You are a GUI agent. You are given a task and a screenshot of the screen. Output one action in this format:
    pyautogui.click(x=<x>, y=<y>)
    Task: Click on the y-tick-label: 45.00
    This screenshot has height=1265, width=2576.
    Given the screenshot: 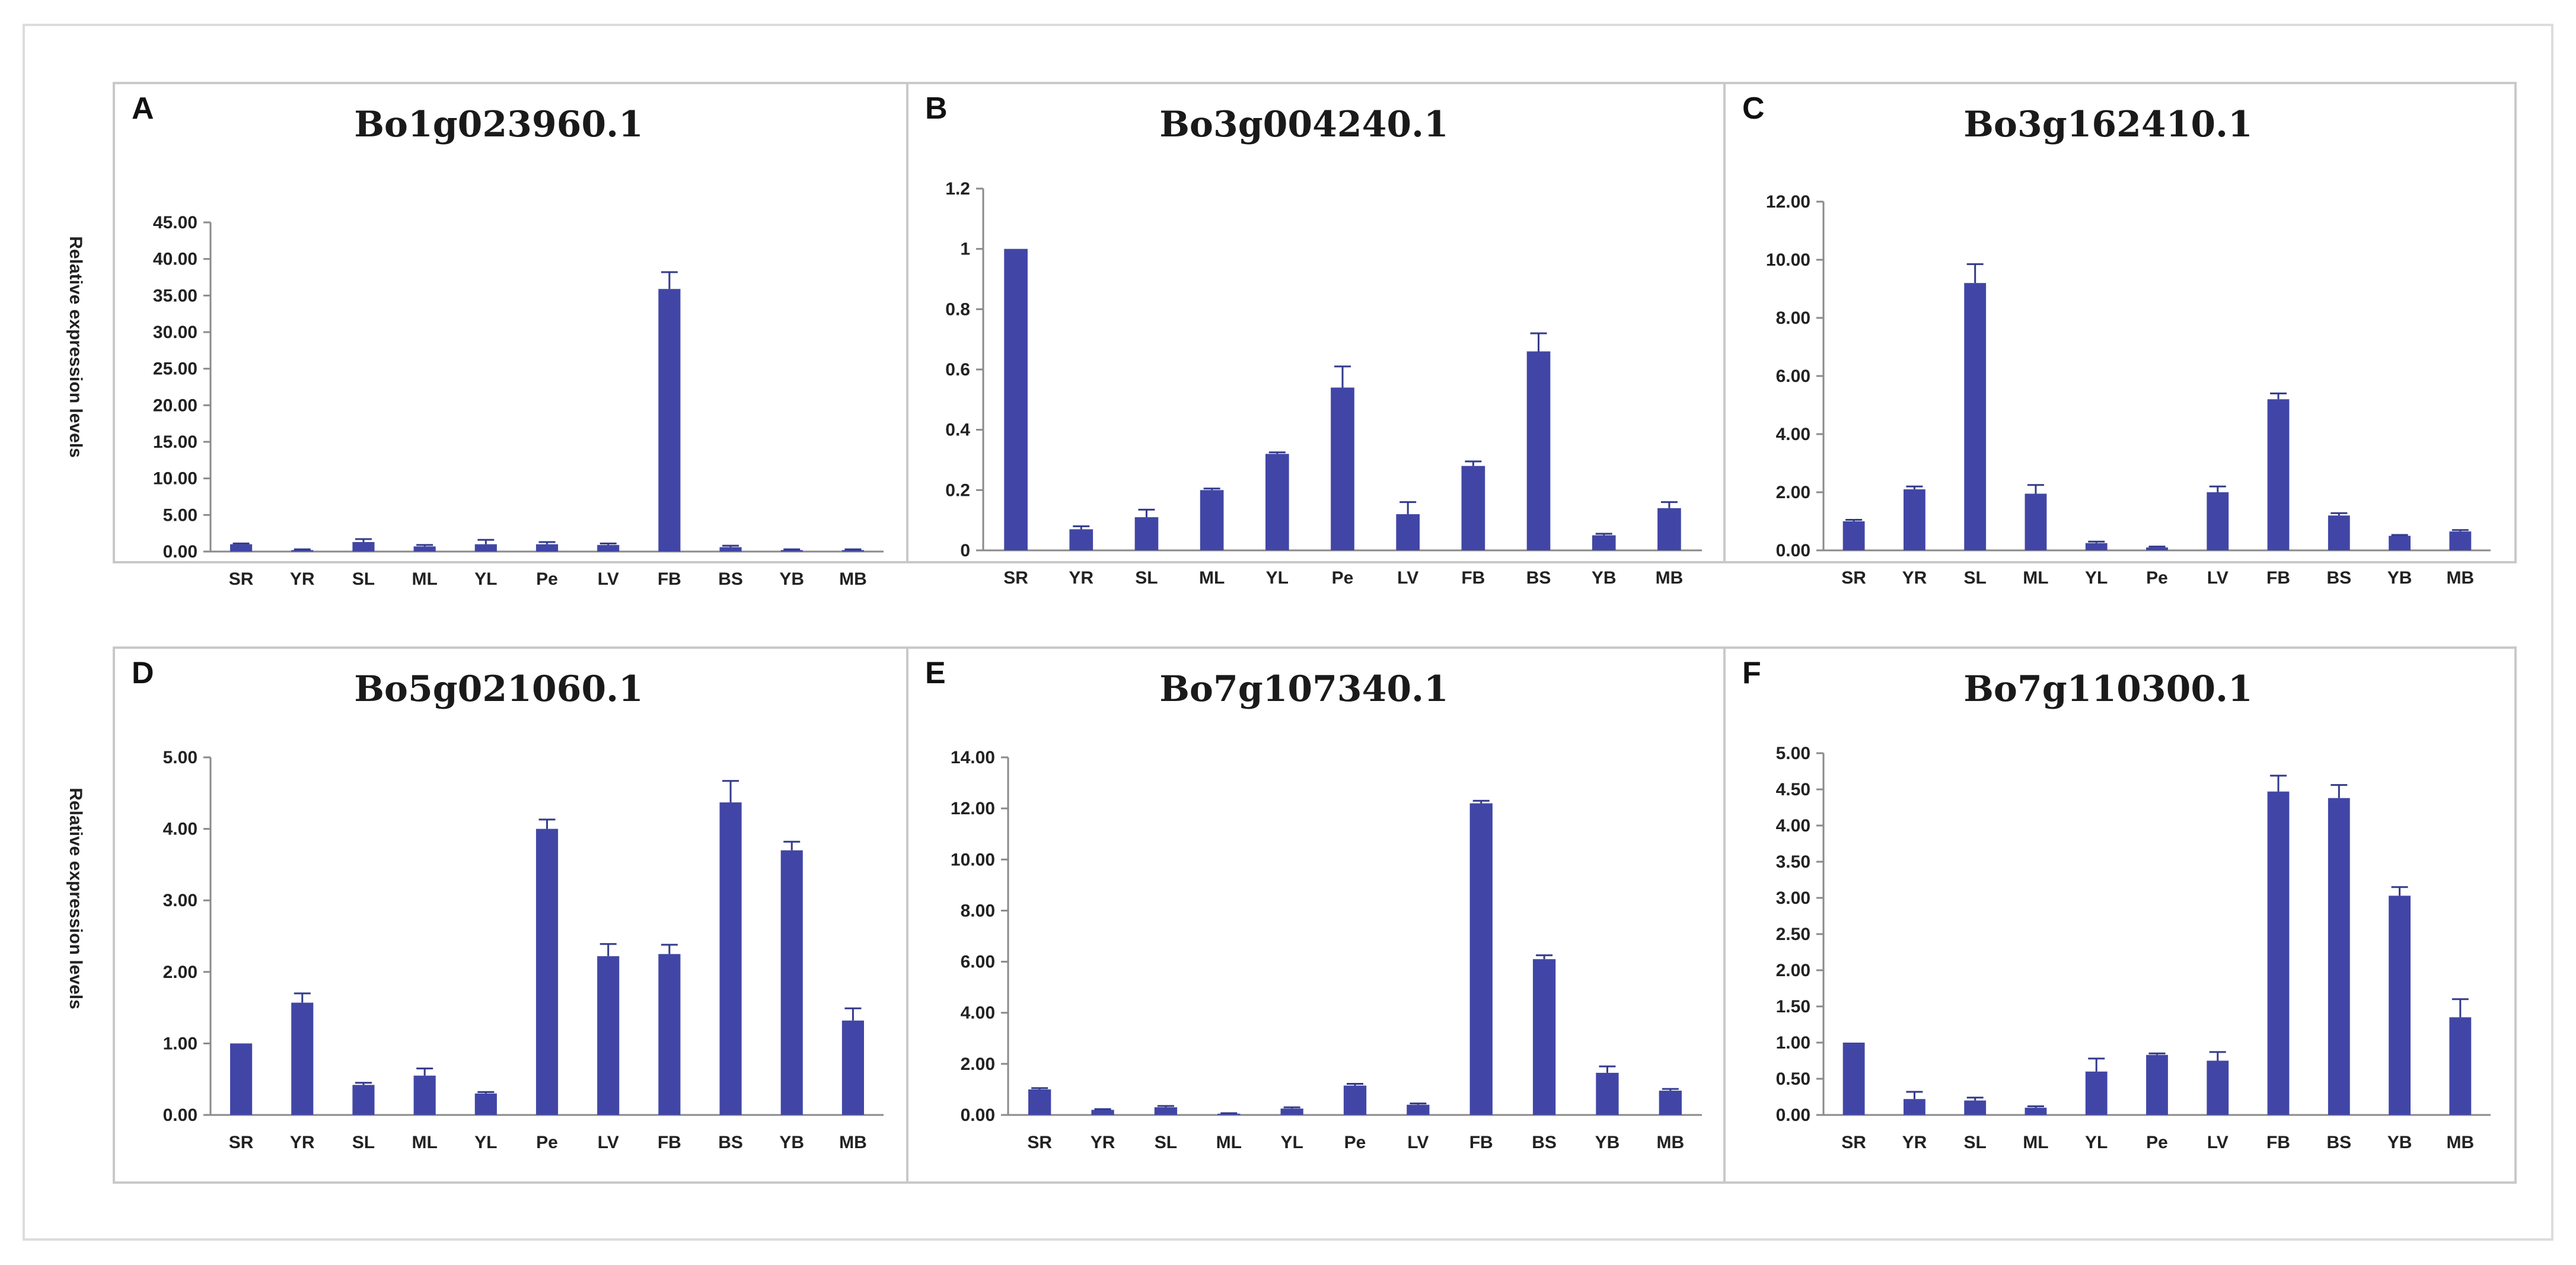 What is the action you would take?
    pyautogui.click(x=175, y=222)
    